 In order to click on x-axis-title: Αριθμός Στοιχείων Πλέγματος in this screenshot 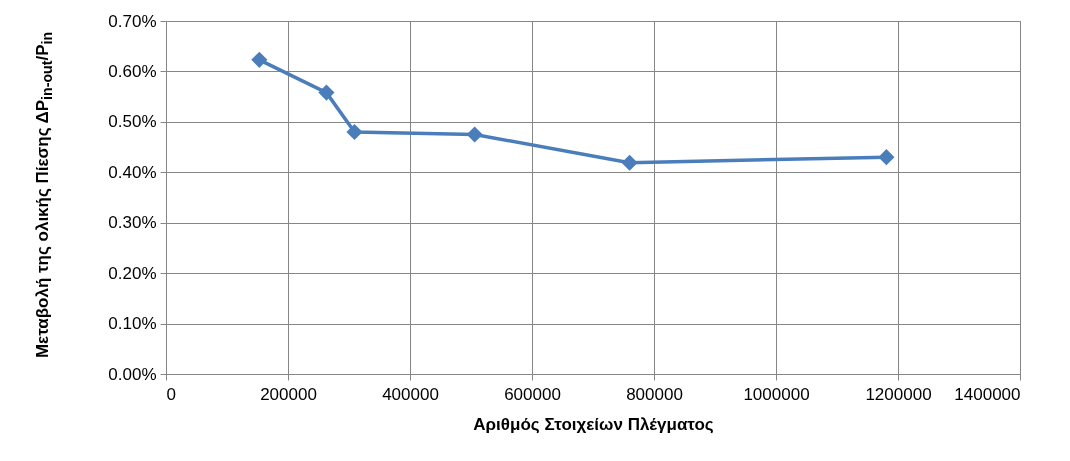, I will do `click(593, 424)`.